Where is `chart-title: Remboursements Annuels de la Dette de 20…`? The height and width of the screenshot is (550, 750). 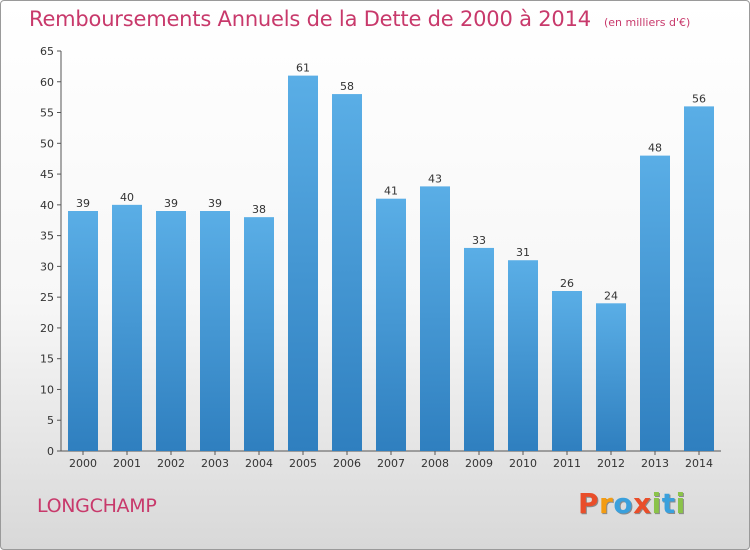 chart-title: Remboursements Annuels de la Dette de 20… is located at coordinates (310, 19).